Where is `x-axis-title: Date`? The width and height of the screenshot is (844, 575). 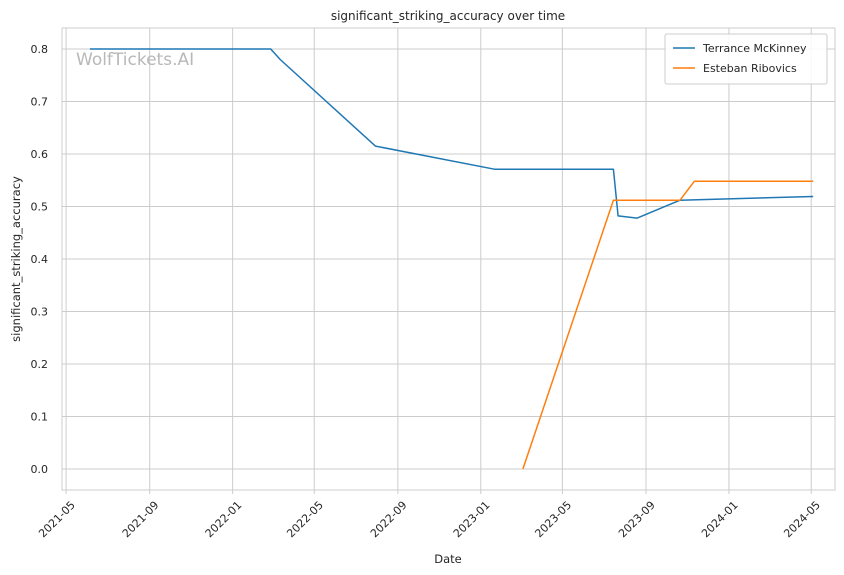 x-axis-title: Date is located at coordinates (448, 559).